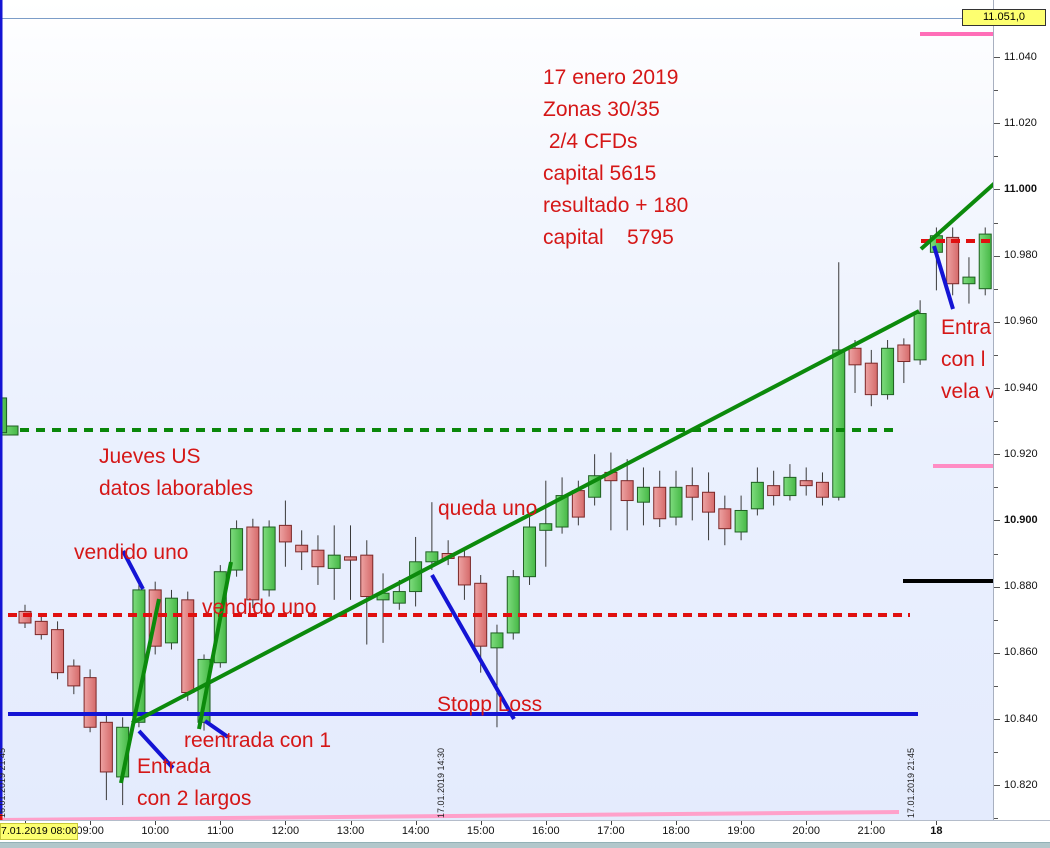 This screenshot has height=848, width=1050. What do you see at coordinates (1021, 718) in the screenshot?
I see `price-axis-label: 10.840` at bounding box center [1021, 718].